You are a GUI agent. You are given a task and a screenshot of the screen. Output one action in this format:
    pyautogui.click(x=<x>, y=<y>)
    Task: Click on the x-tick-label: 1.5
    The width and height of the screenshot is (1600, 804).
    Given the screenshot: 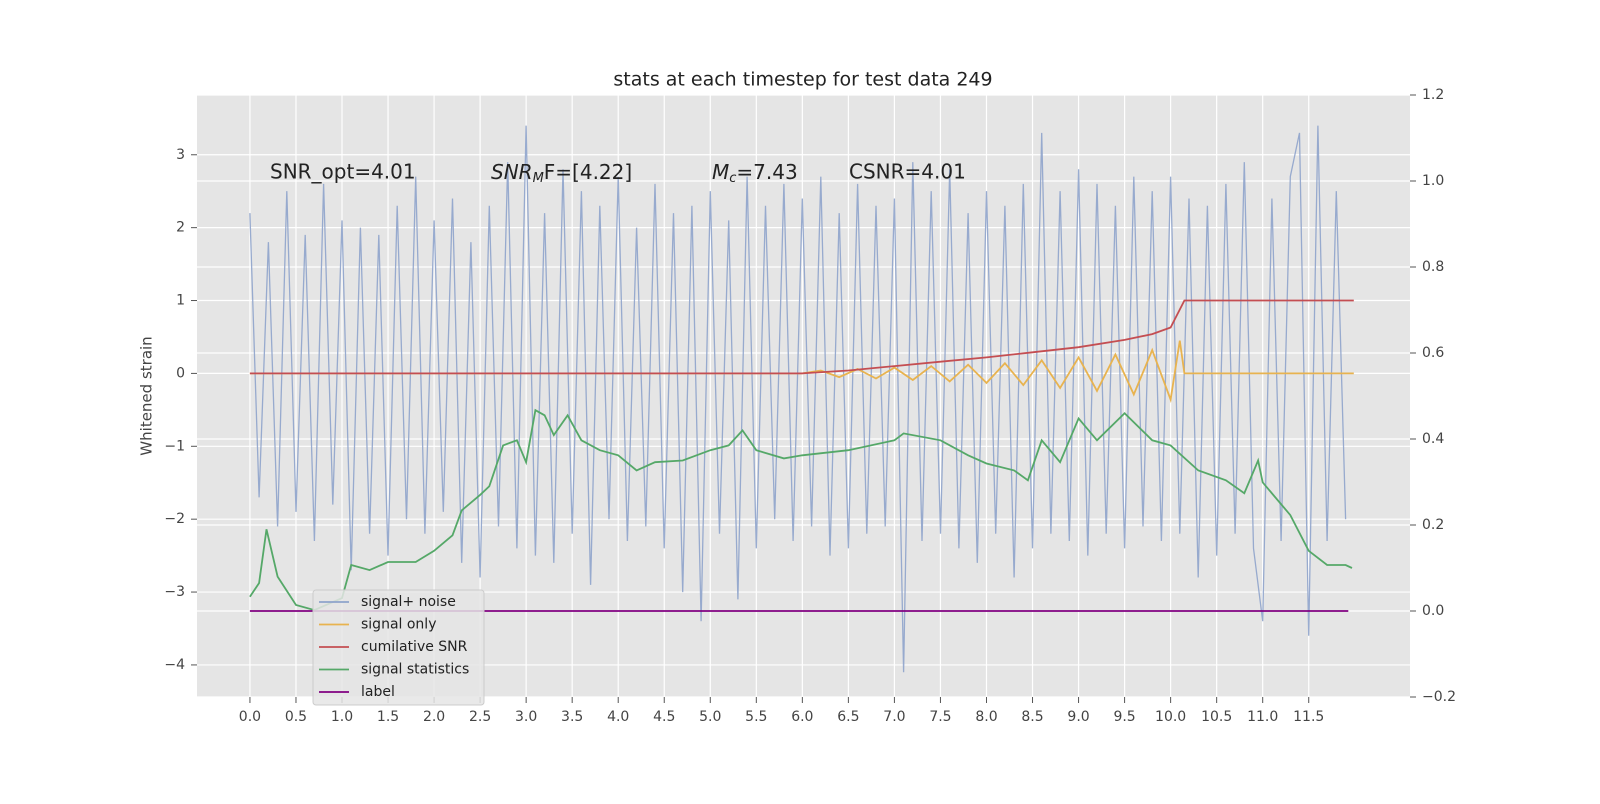 What is the action you would take?
    pyautogui.click(x=388, y=717)
    